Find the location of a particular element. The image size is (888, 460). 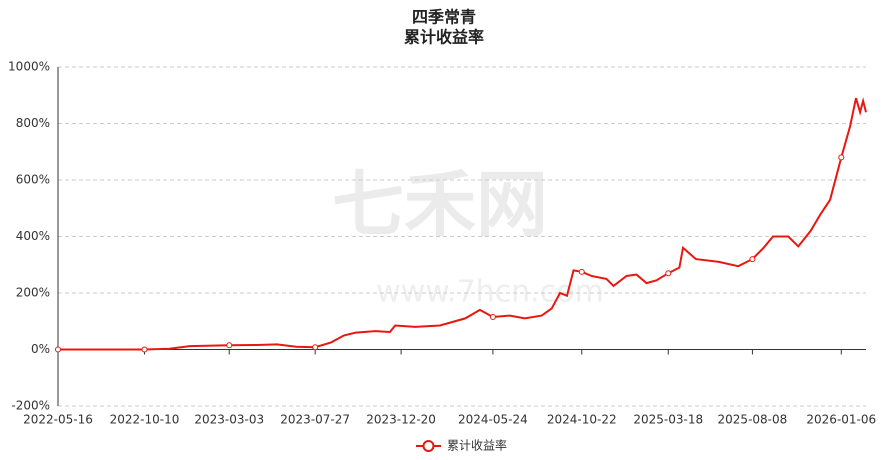

legend-marker is located at coordinates (428, 446).